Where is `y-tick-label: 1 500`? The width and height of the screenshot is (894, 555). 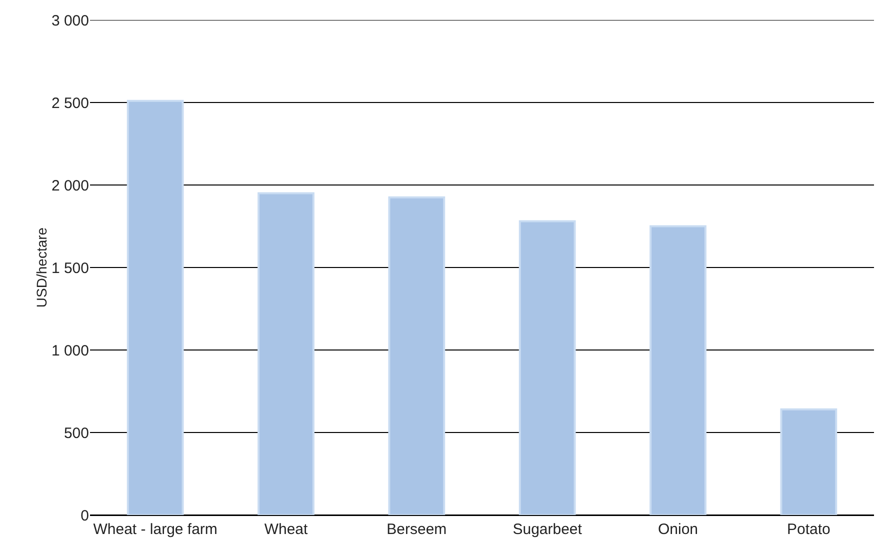
y-tick-label: 1 500 is located at coordinates (70, 268).